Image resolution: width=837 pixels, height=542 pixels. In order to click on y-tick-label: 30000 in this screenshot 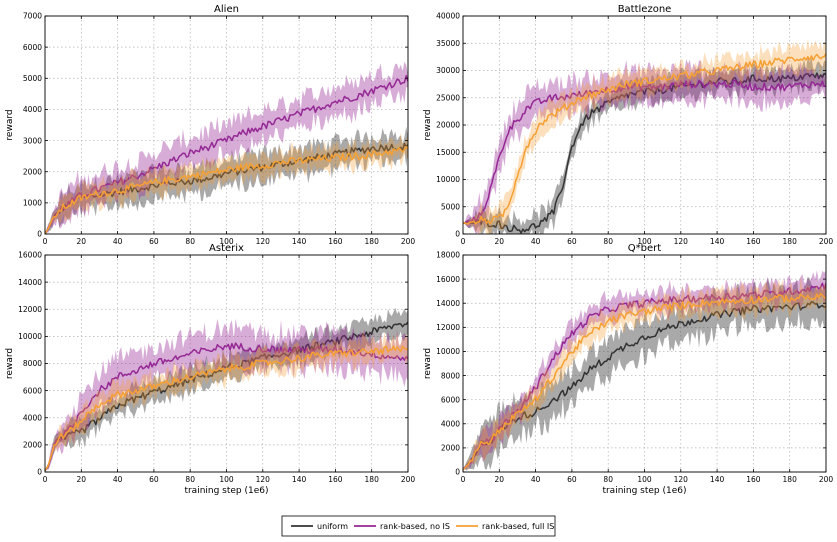, I will do `click(448, 70)`.